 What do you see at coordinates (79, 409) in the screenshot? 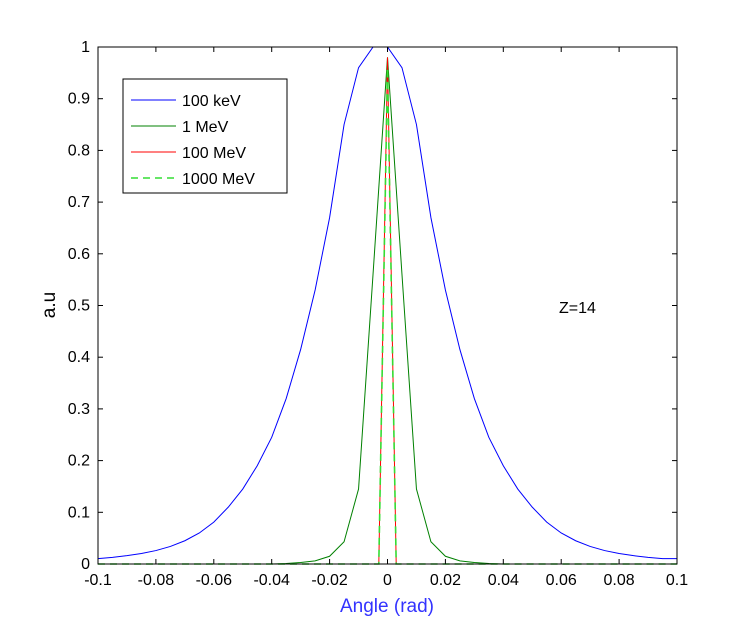
I see `y-tick-label: 0.3` at bounding box center [79, 409].